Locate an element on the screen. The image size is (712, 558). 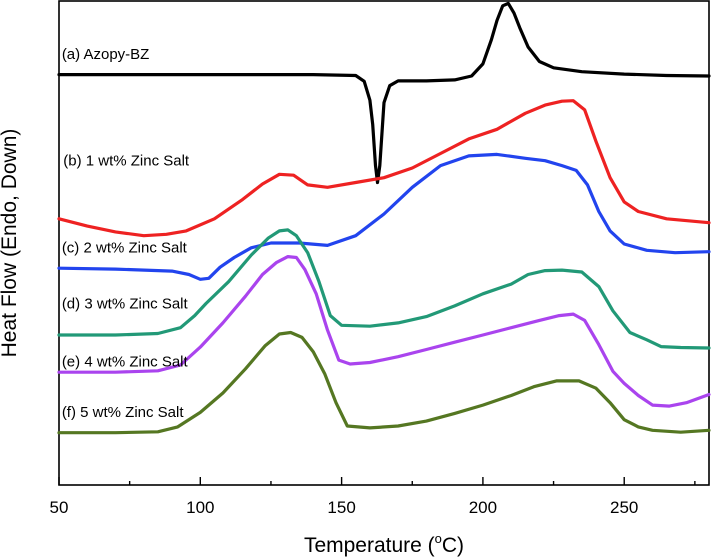
x-axis-ticks: 50 100 150 200 250 is located at coordinates (373, 497).